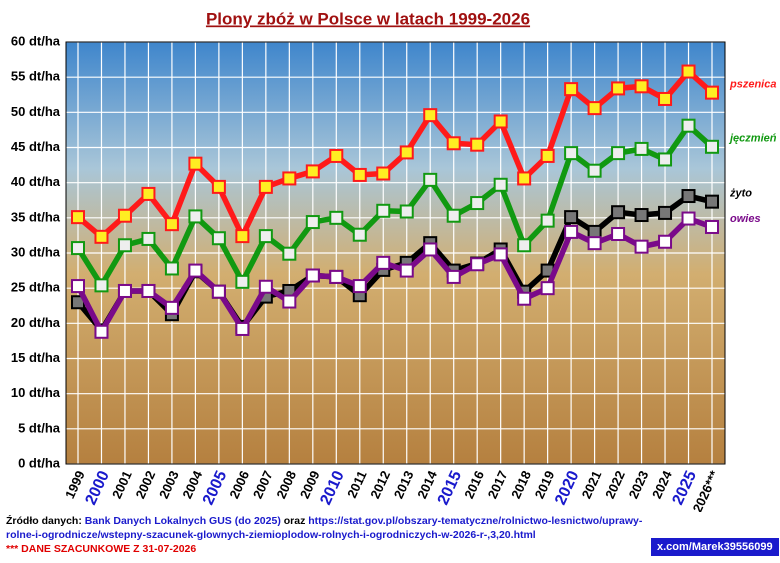 The image size is (780, 563). I want to click on x-tick-label: 2013, so click(404, 484).